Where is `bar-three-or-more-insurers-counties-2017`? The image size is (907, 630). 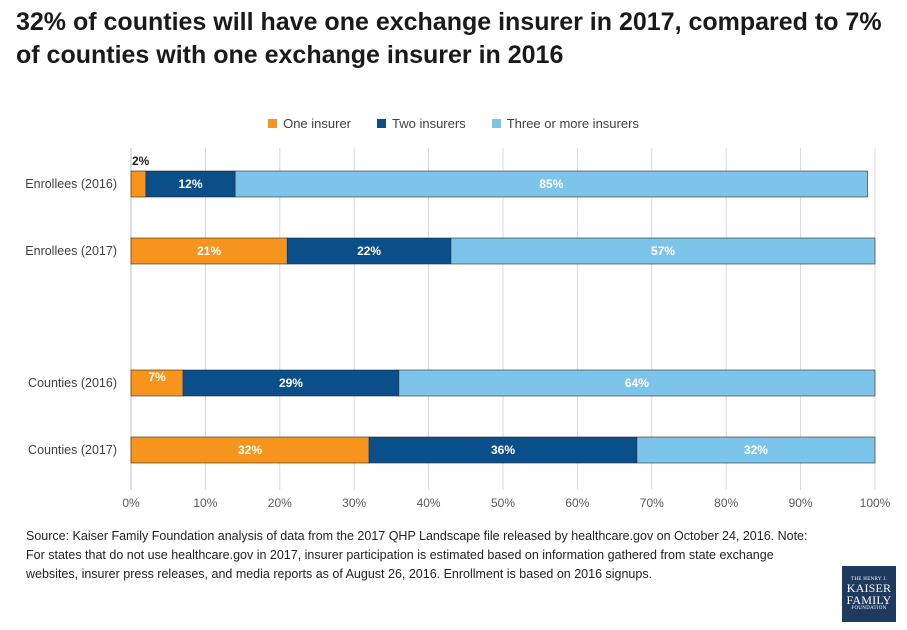 bar-three-or-more-insurers-counties-2017 is located at coordinates (756, 450).